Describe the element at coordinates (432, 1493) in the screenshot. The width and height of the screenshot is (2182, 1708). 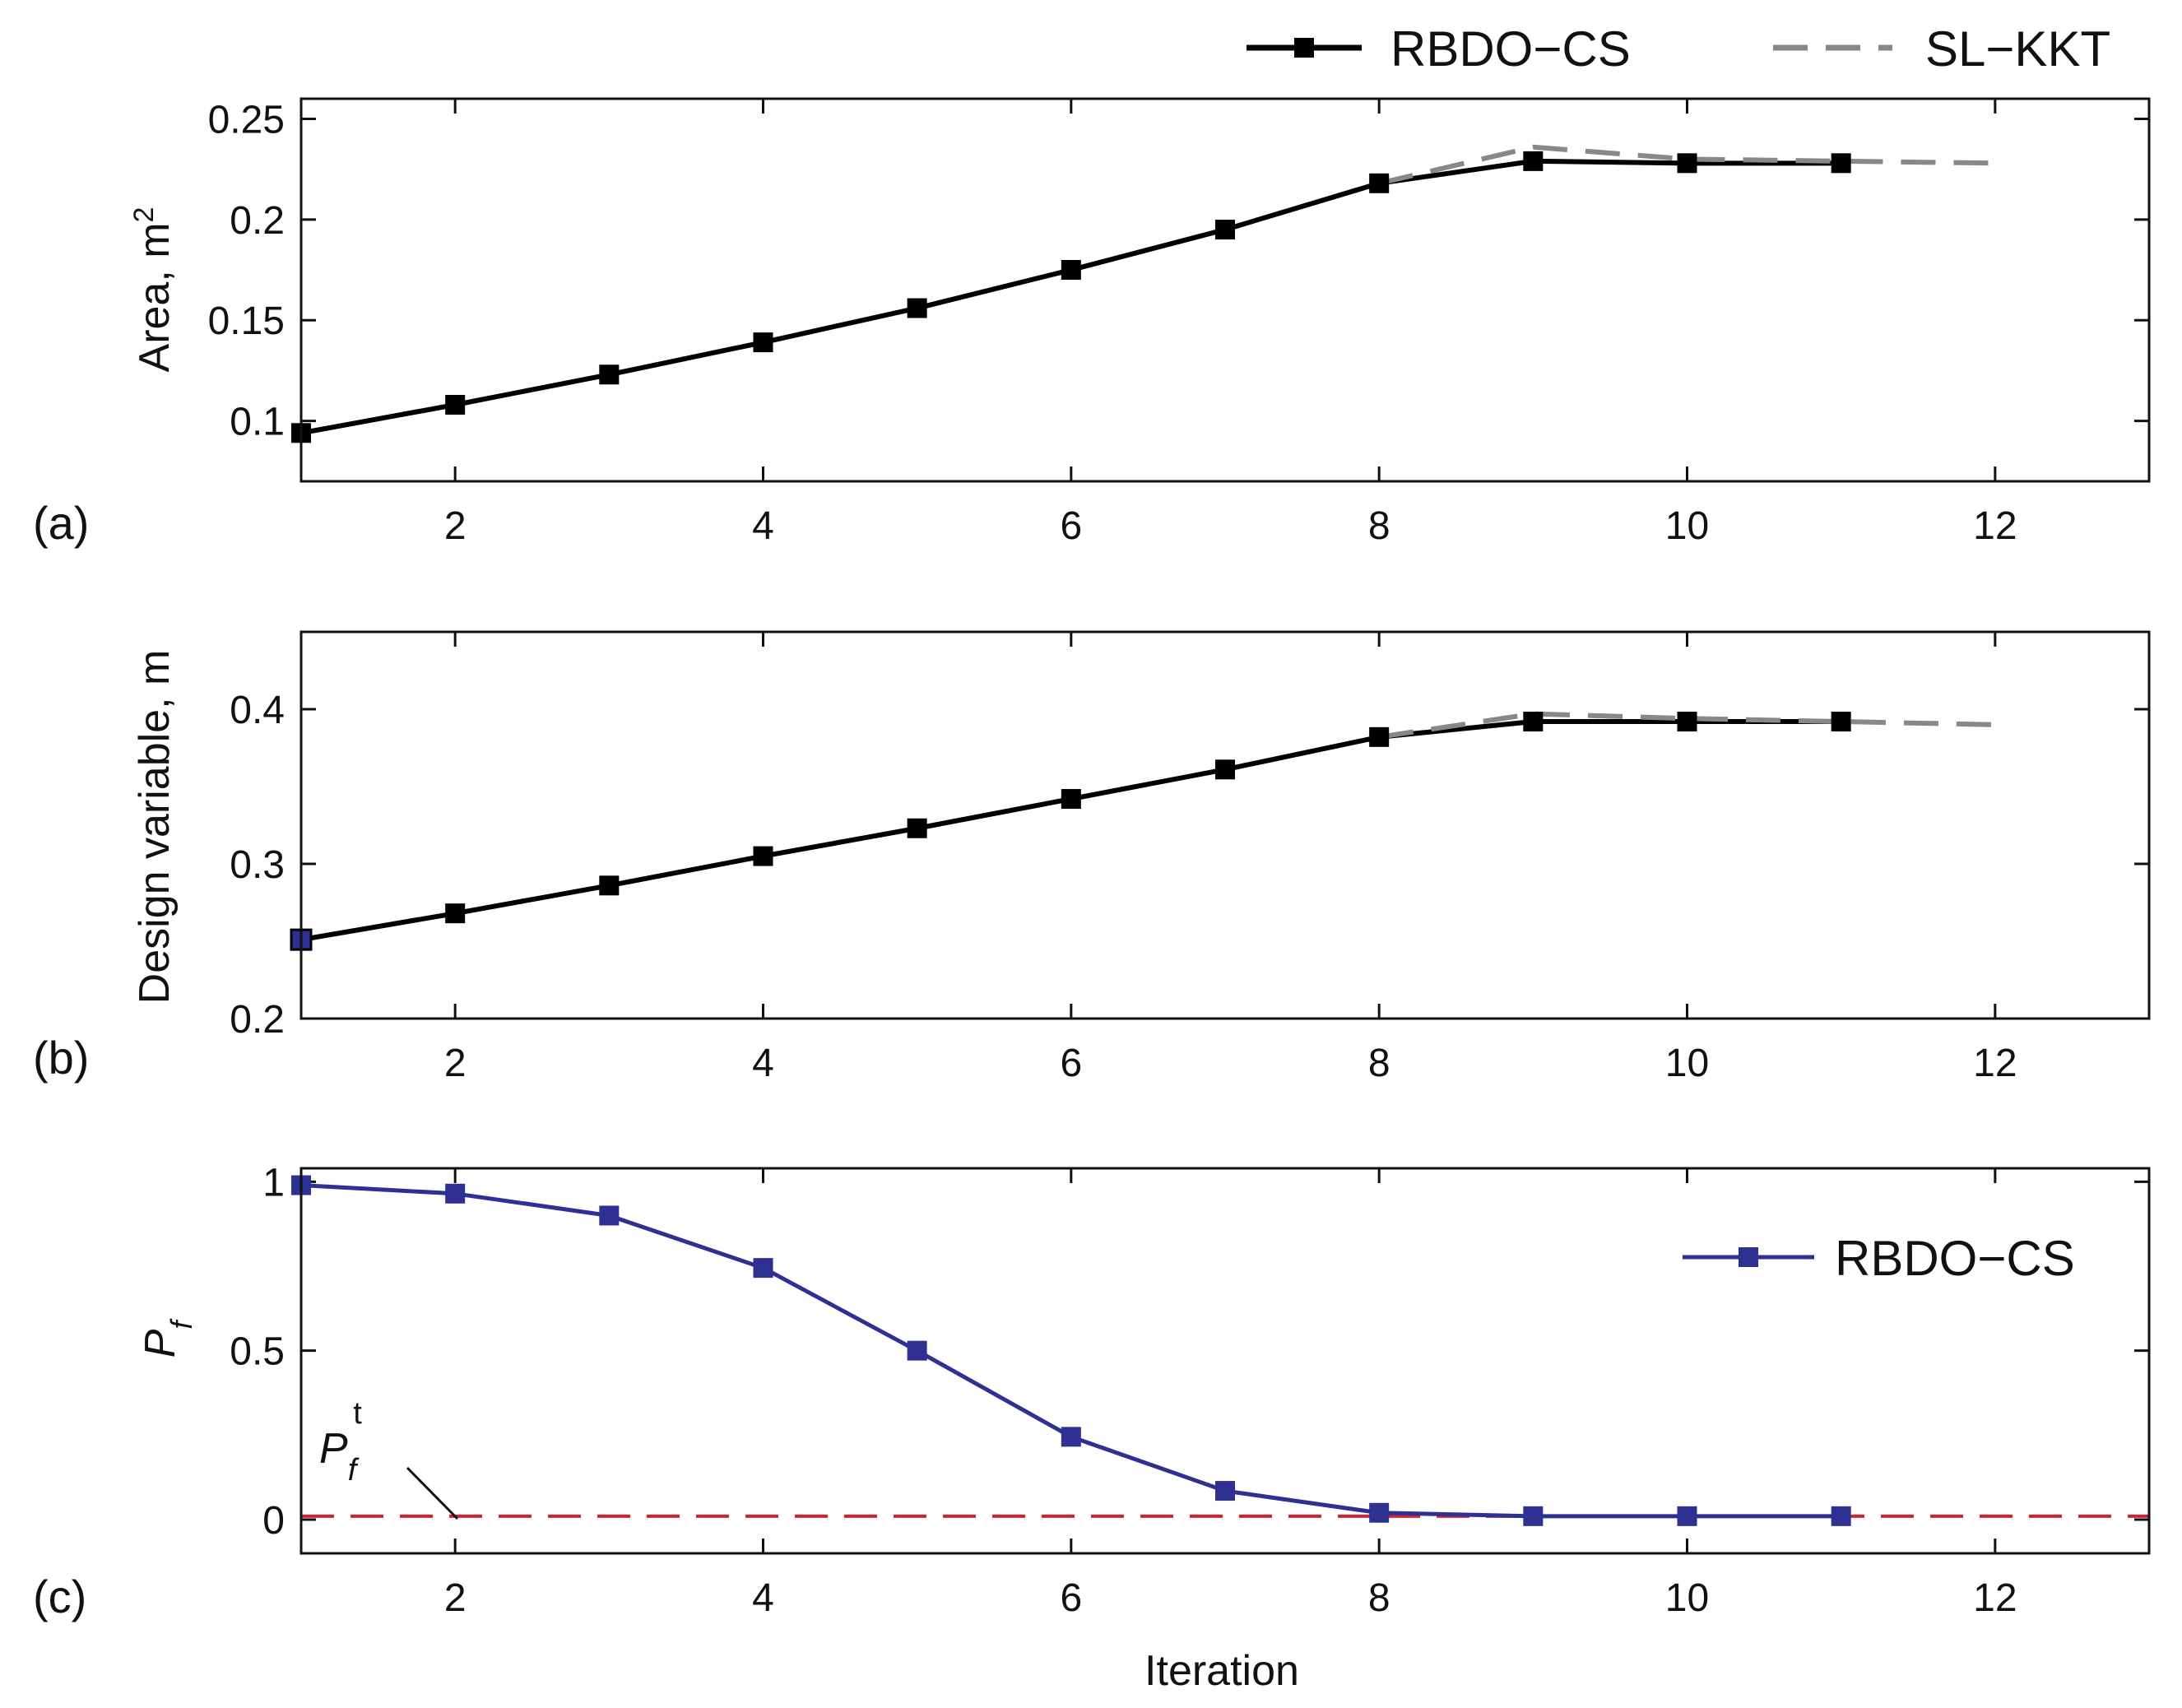
I see `target-pf-pointer` at that location.